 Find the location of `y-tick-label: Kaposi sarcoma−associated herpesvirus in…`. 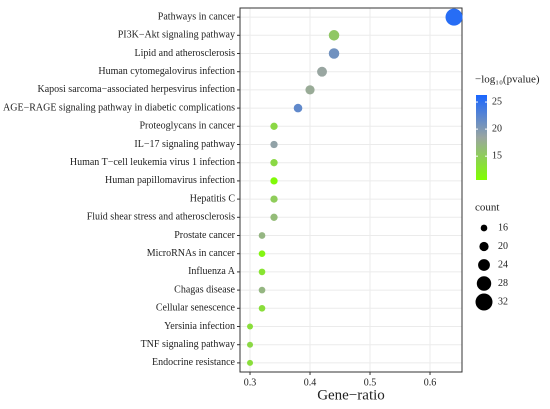

y-tick-label: Kaposi sarcoma−associated herpesvirus in… is located at coordinates (136, 89).